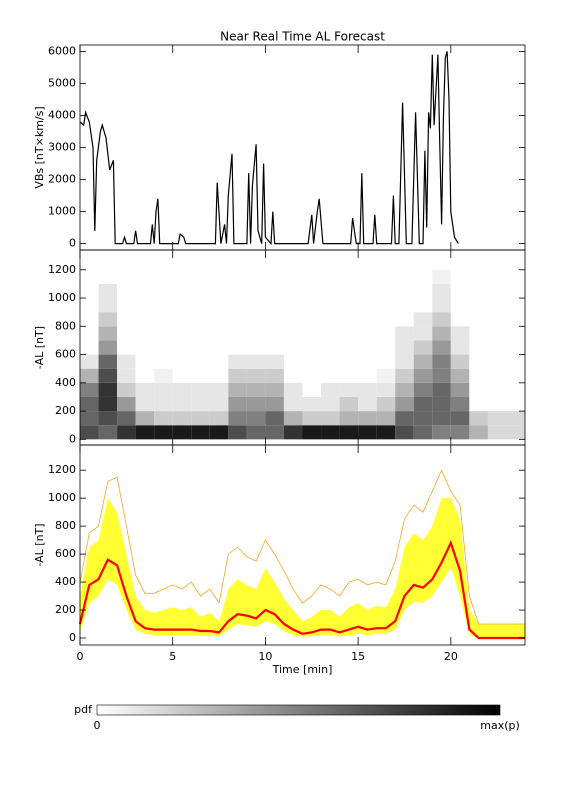  What do you see at coordinates (62, 147) in the screenshot?
I see `y-tick-label: 3000` at bounding box center [62, 147].